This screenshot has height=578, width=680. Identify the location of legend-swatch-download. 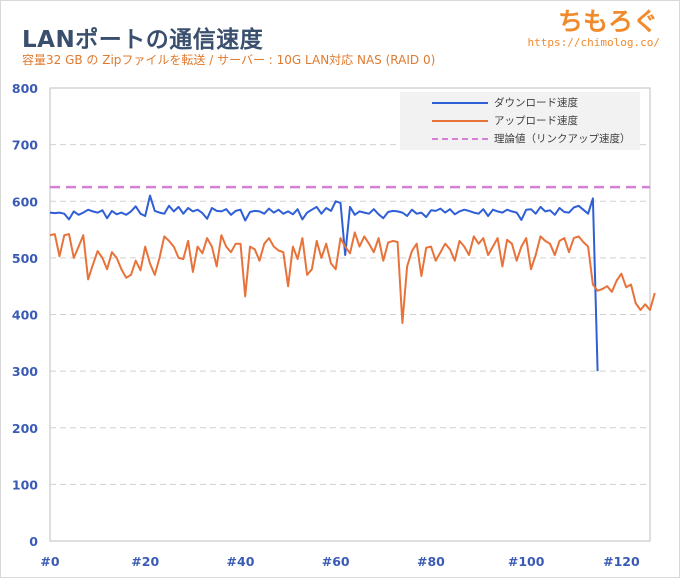
(460, 103).